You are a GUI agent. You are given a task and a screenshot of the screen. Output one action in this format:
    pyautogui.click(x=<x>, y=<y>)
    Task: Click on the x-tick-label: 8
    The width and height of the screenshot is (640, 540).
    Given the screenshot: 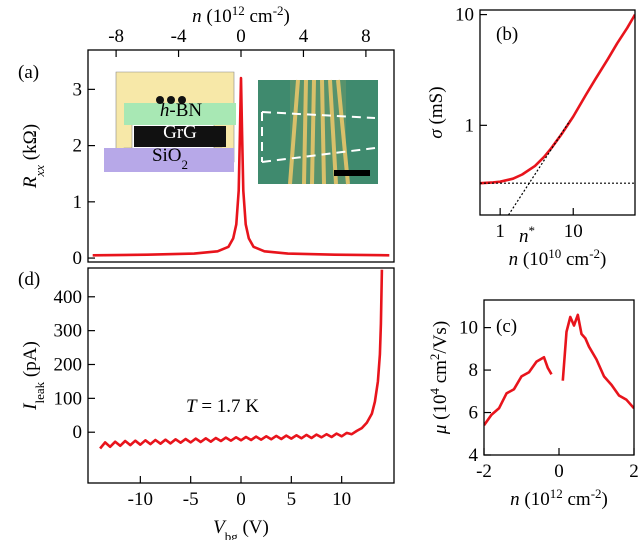 What is the action you would take?
    pyautogui.click(x=366, y=36)
    